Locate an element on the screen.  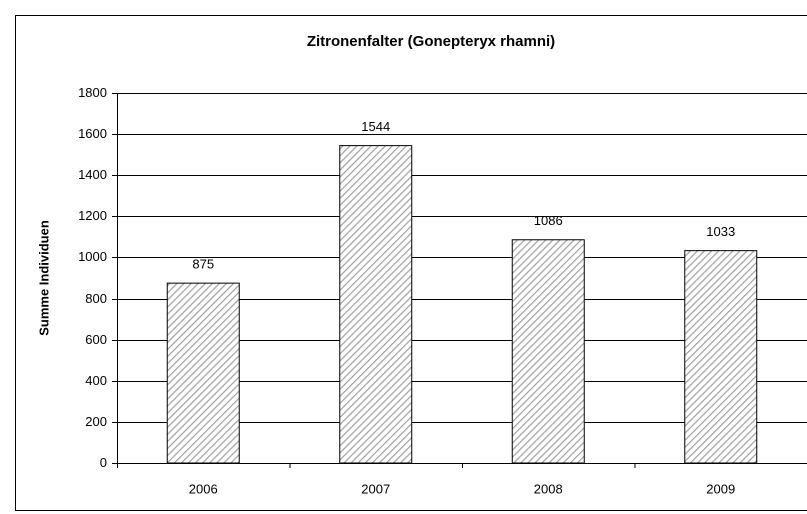
x-tick-label: 2008 is located at coordinates (548, 488).